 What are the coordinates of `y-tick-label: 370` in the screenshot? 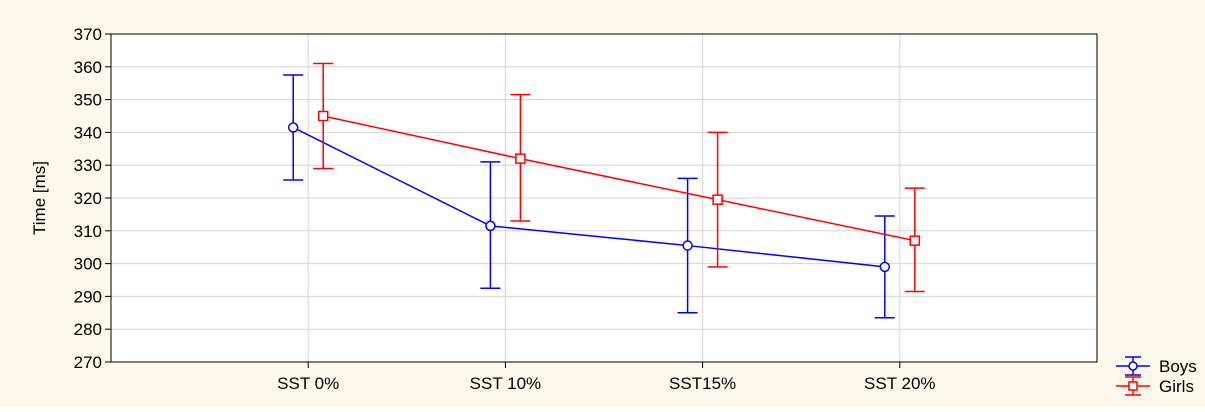 It's located at (88, 34).